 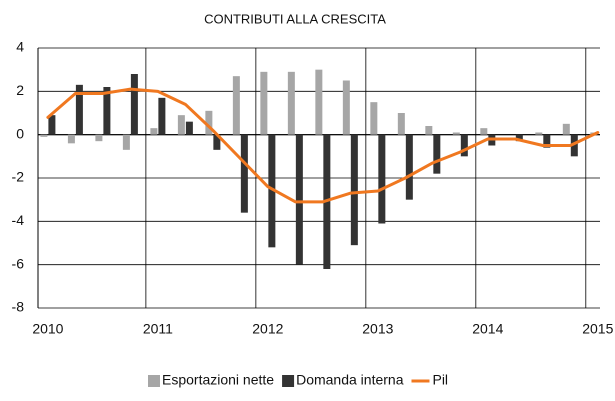 What do you see at coordinates (18, 307) in the screenshot?
I see `y-tick-label: -8` at bounding box center [18, 307].